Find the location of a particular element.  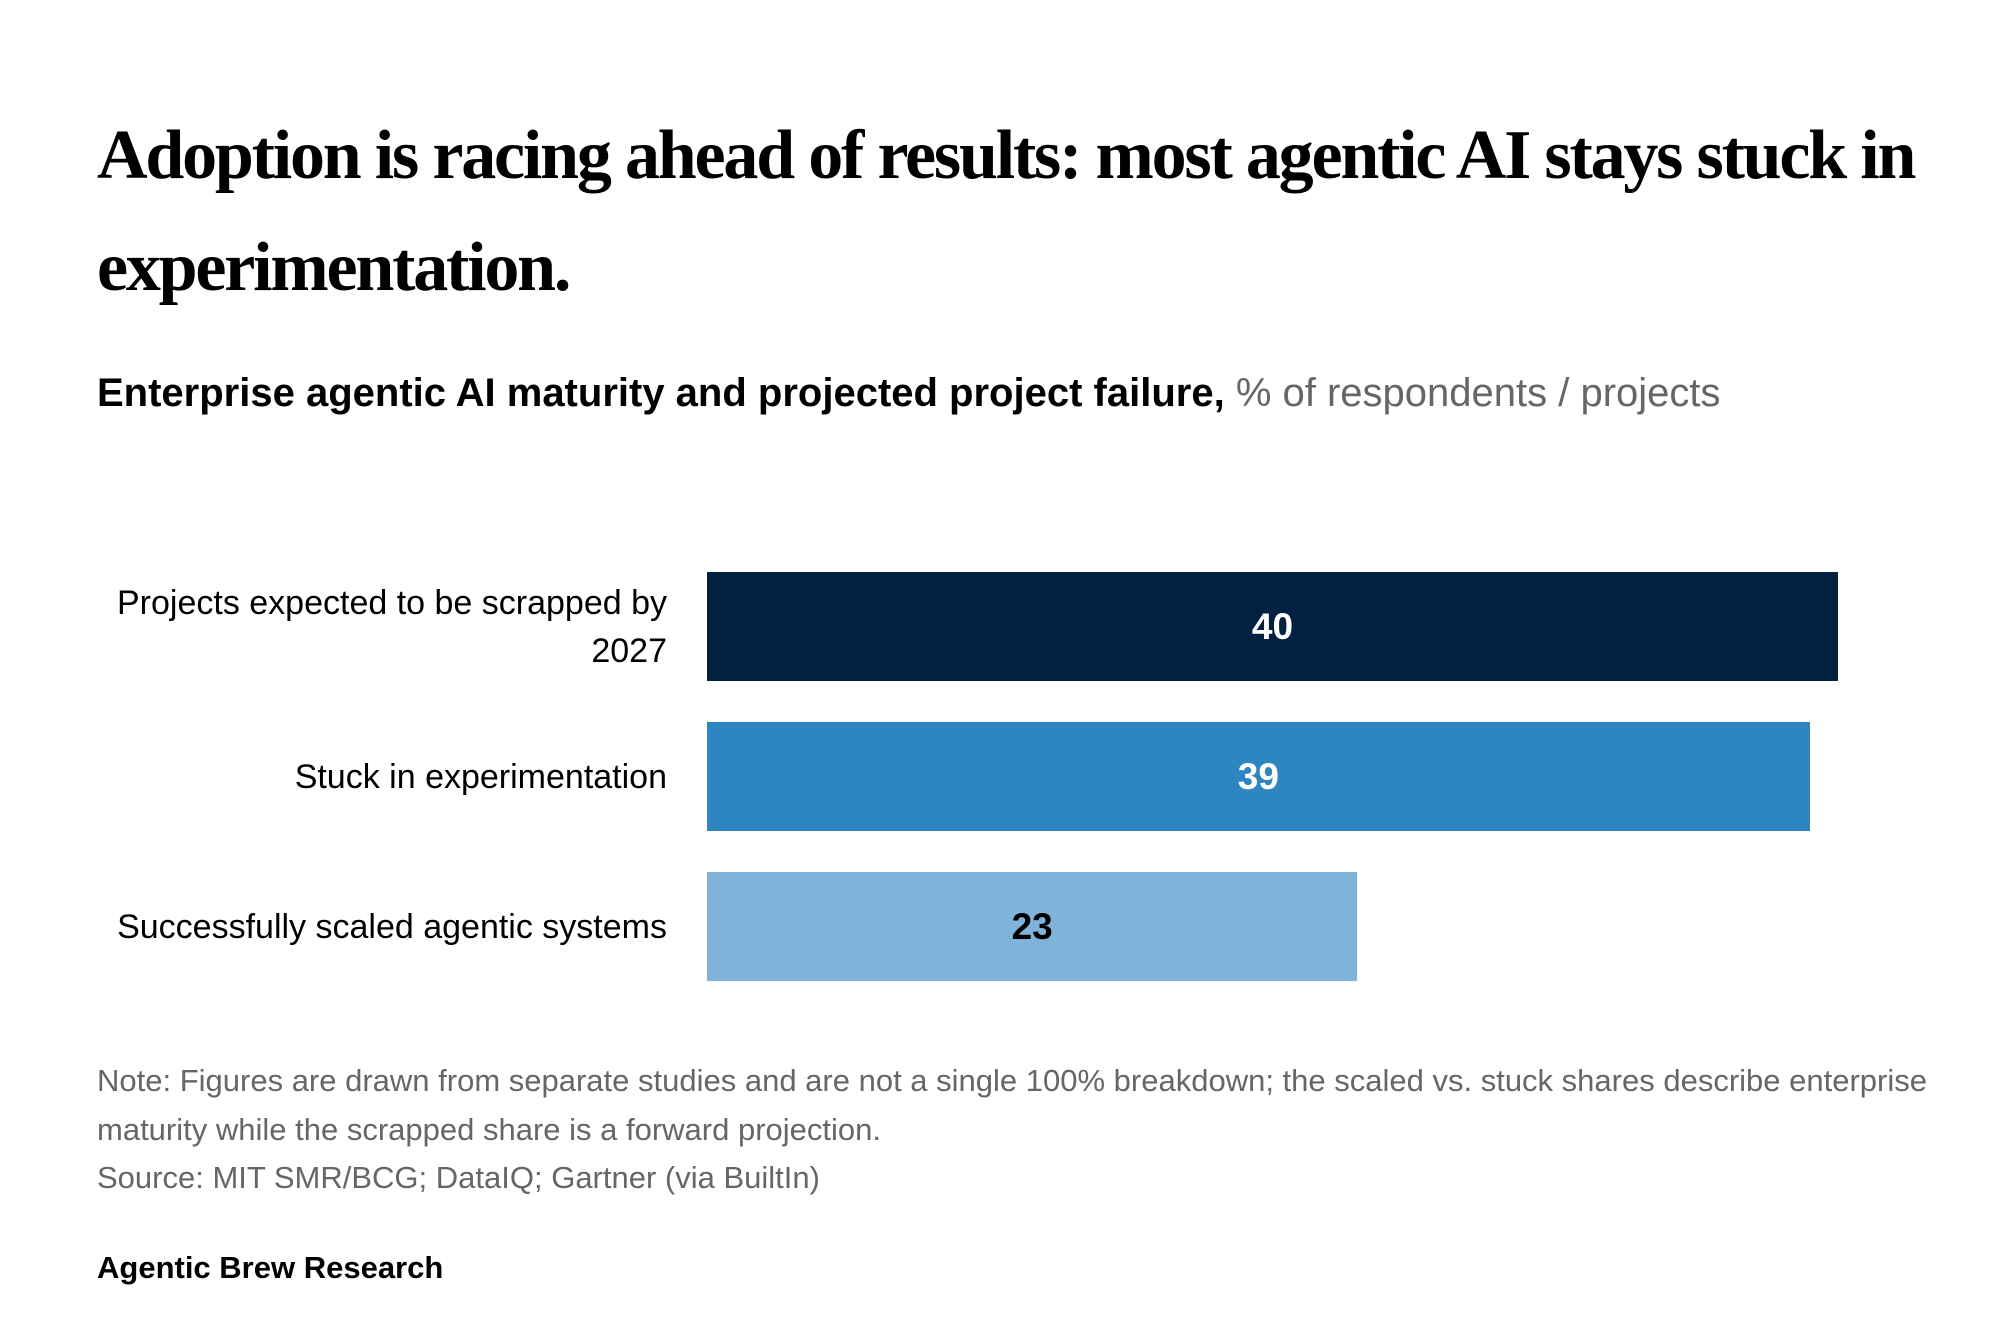

subtitle-units: % of respondents / projects is located at coordinates (1478, 393).